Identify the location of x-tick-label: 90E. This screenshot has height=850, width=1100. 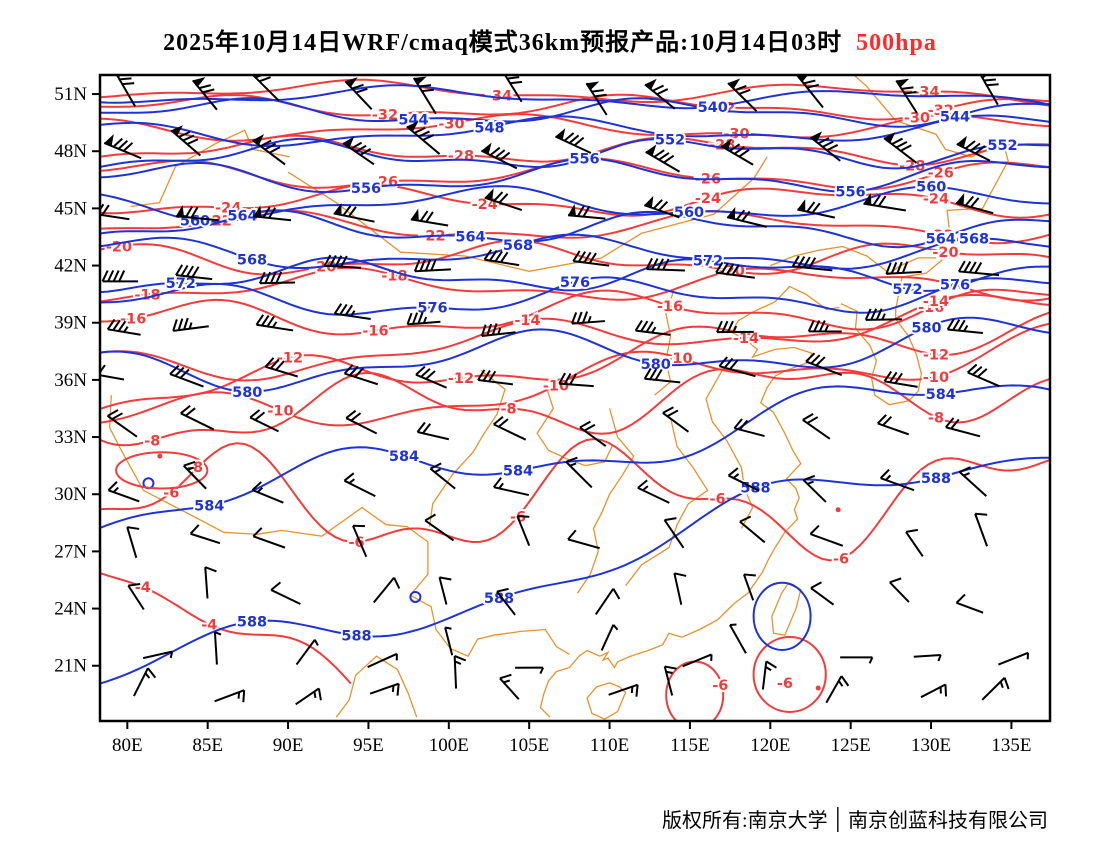
(288, 745).